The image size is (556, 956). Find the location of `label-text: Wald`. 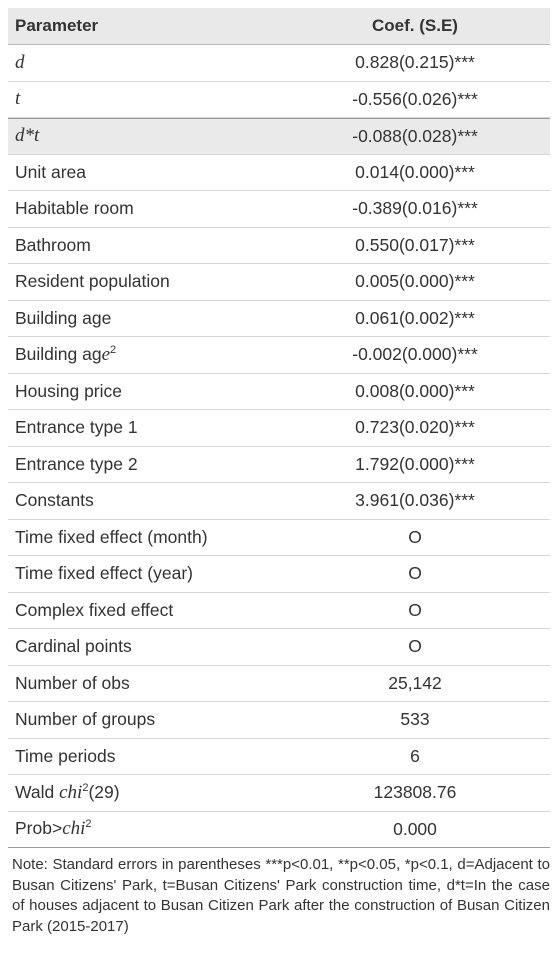

label-text: Wald is located at coordinates (37, 791).